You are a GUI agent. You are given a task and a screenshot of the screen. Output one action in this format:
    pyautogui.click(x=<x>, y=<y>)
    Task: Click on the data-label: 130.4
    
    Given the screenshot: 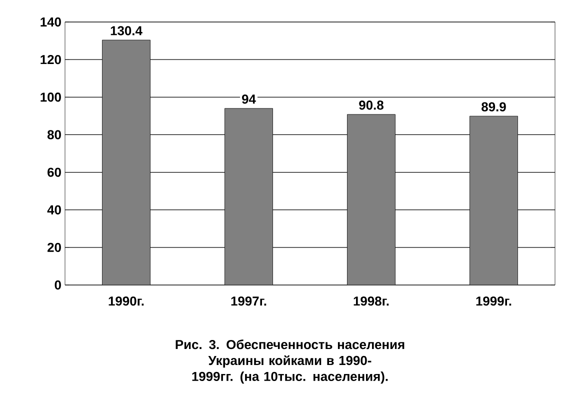 What is the action you would take?
    pyautogui.click(x=126, y=31)
    